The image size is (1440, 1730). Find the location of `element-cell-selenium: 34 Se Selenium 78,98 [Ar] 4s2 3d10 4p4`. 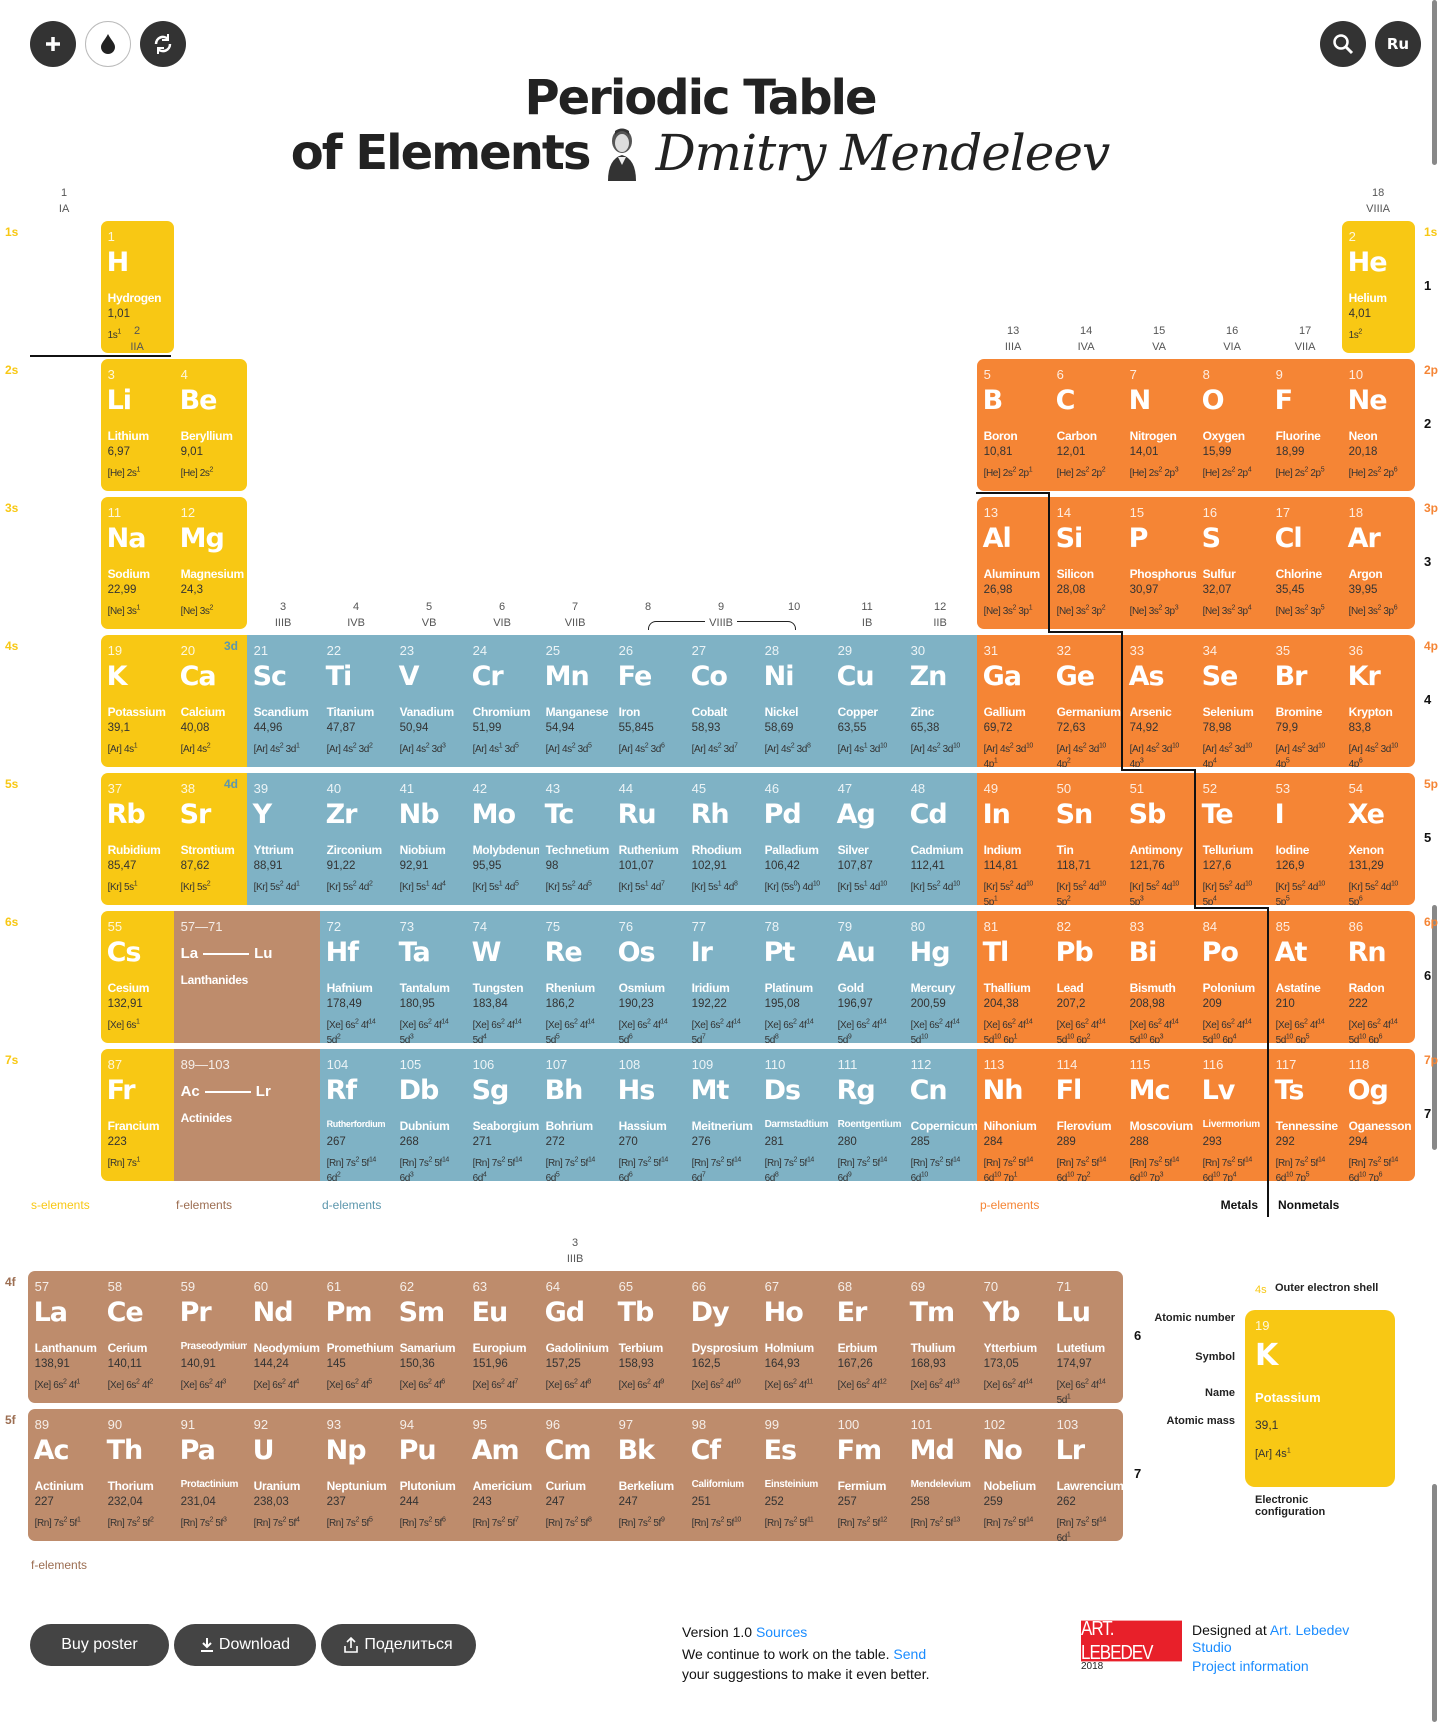

element-cell-selenium: 34 Se Selenium 78,98 [Ar] 4s2 3d10 4p4 is located at coordinates (1232, 701).